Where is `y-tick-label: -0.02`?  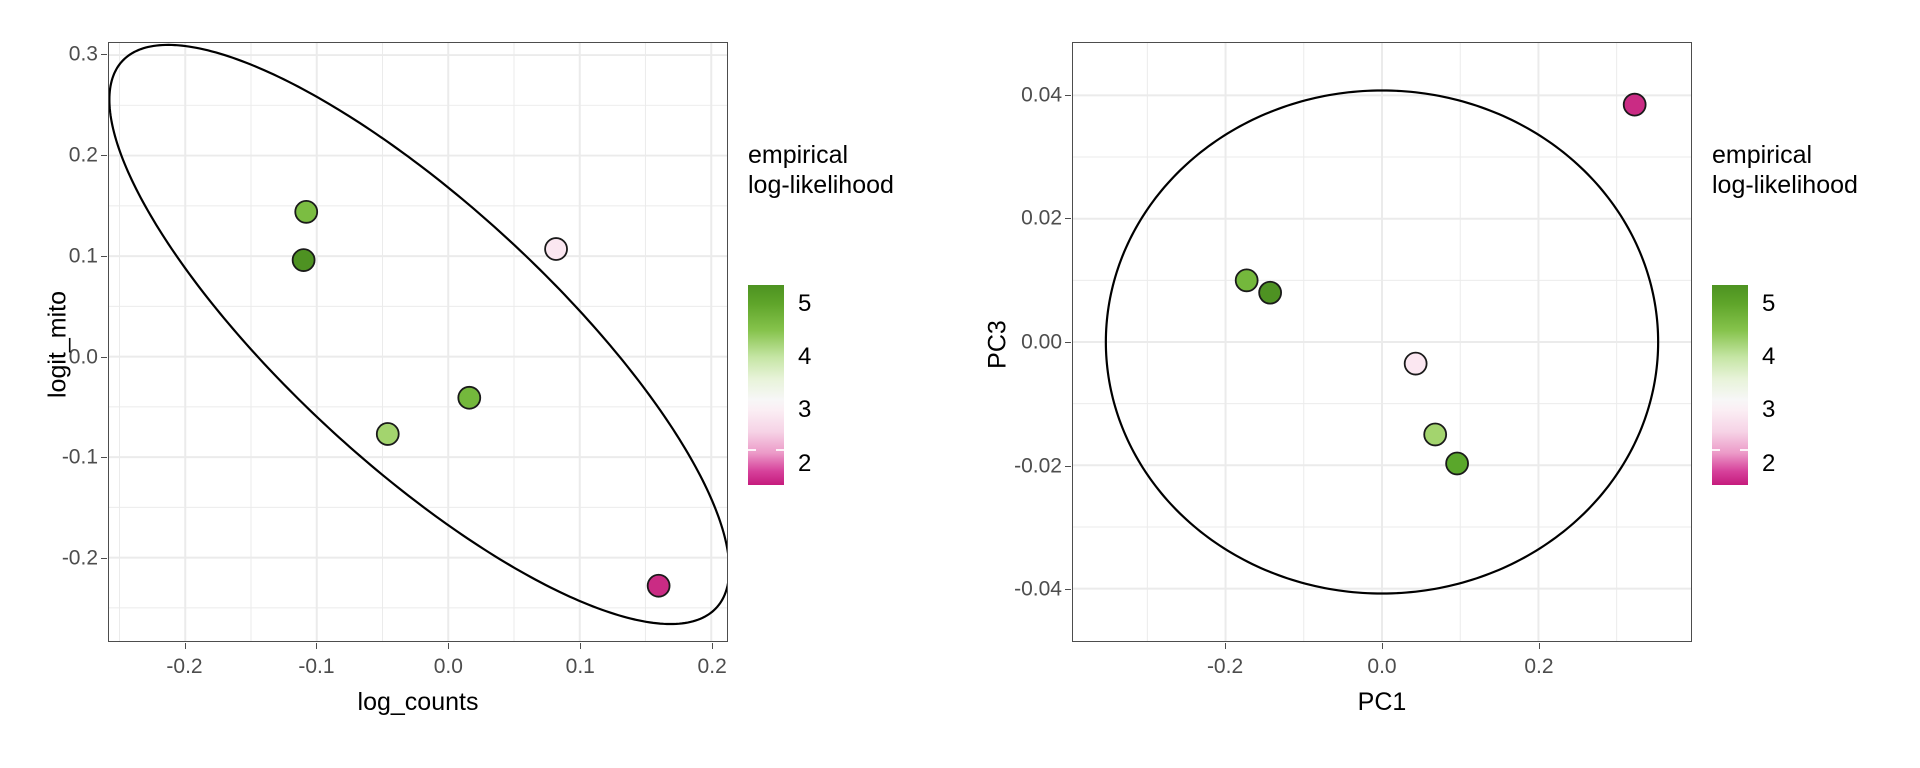 y-tick-label: -0.02 is located at coordinates (1038, 466).